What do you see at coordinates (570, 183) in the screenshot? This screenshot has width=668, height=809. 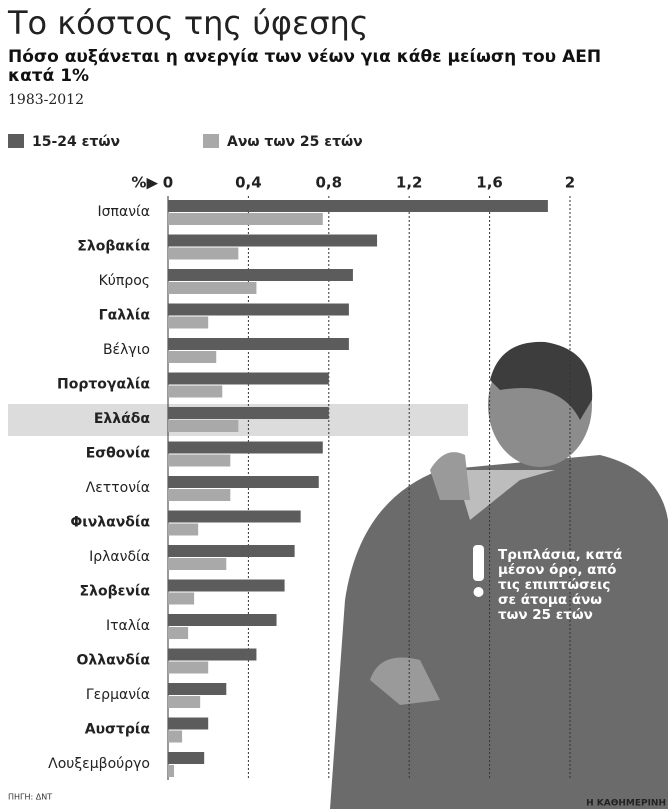 I see `x-tick-label: 2` at bounding box center [570, 183].